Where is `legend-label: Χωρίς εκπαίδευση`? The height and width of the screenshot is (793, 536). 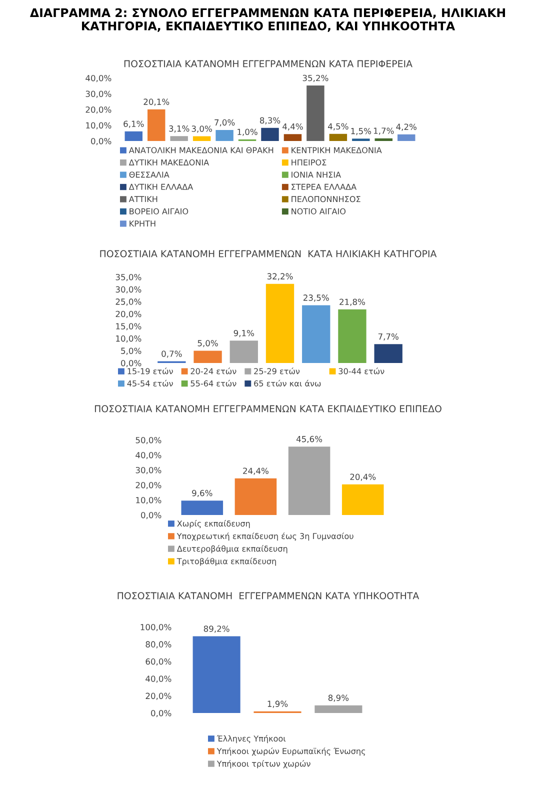 legend-label: Χωρίς εκπαίδευση is located at coordinates (213, 524).